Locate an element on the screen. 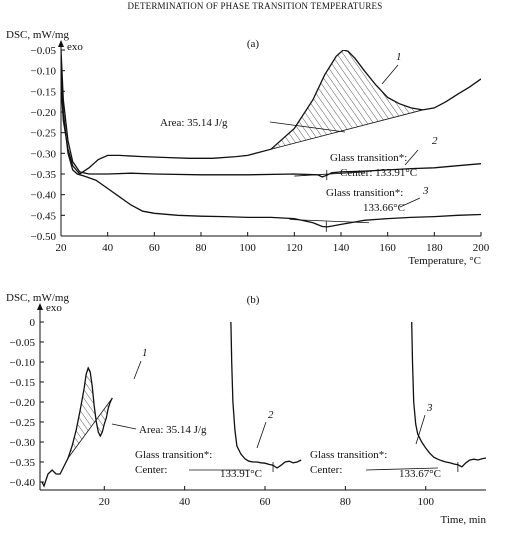  chart-a-area-hatch is located at coordinates (347, 100).